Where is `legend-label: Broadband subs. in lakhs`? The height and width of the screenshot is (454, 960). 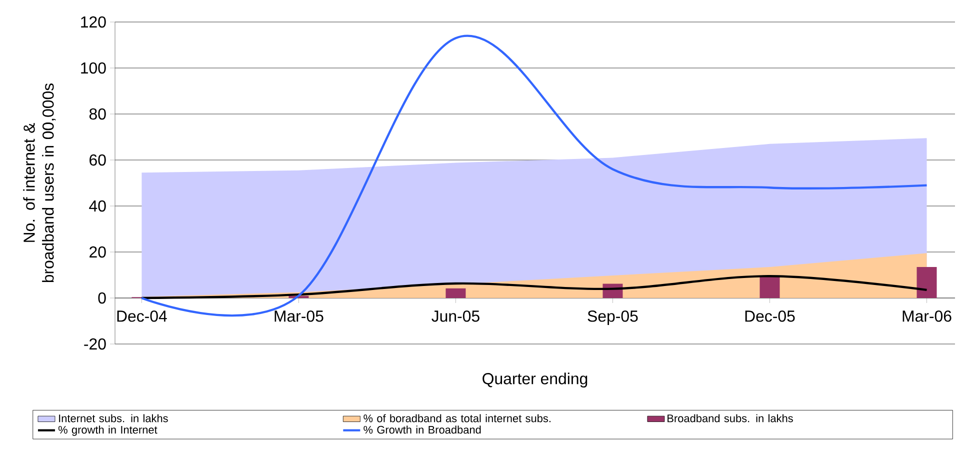 legend-label: Broadband subs. in lakhs is located at coordinates (730, 418).